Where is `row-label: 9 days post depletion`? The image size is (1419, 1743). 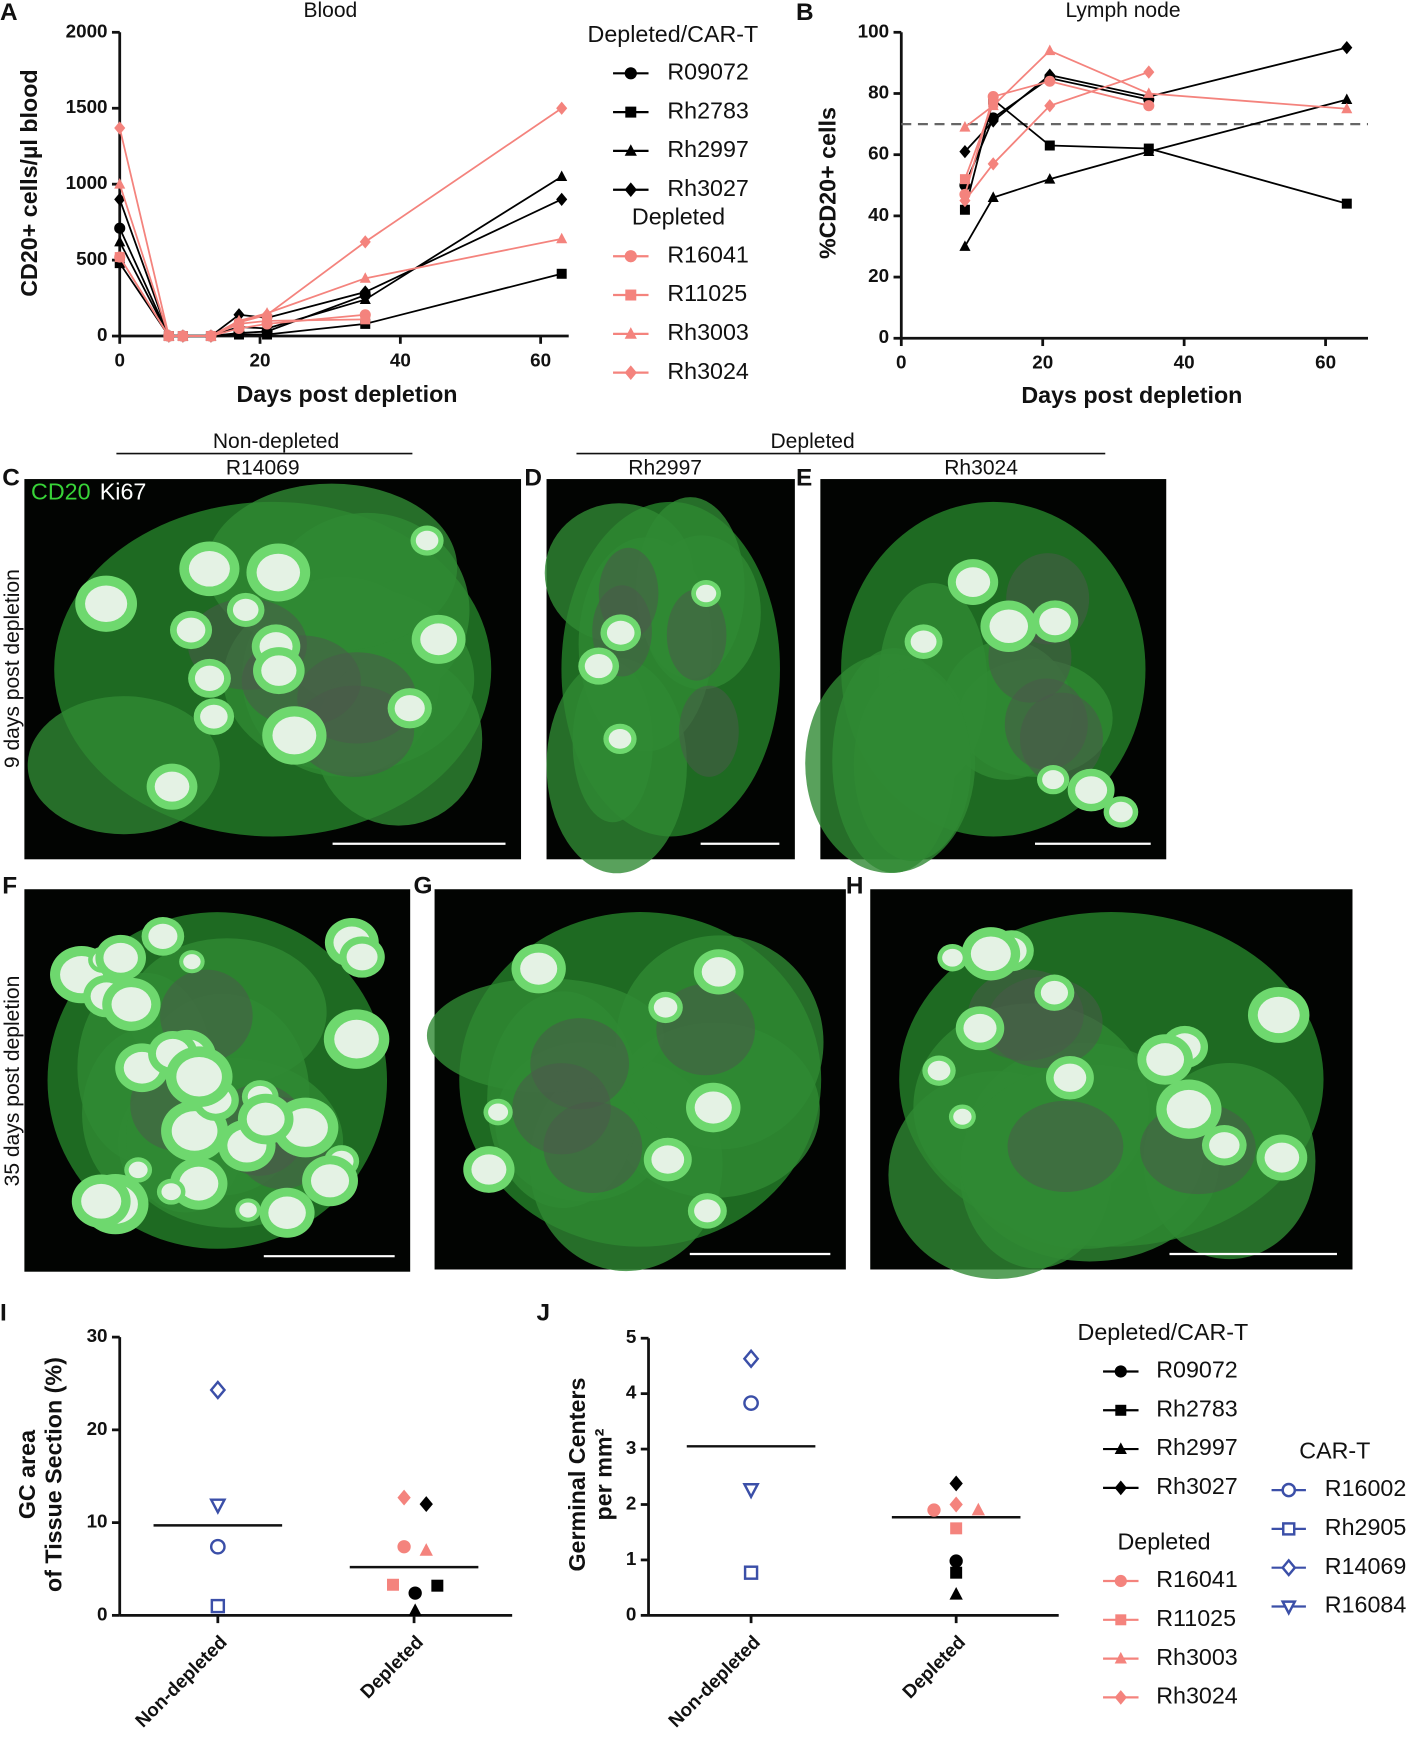
row-label: 9 days post depletion is located at coordinates (12, 668).